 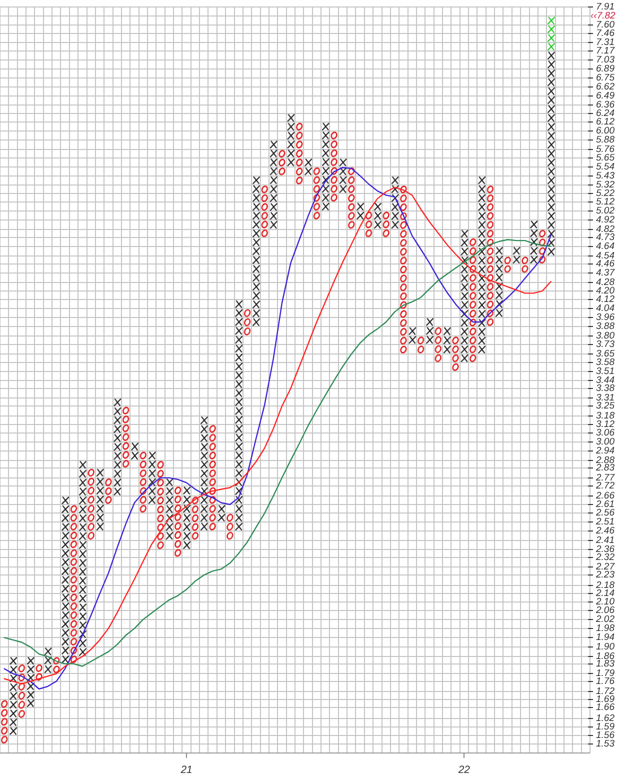 What do you see at coordinates (605, 619) in the screenshot?
I see `y-tick-label: 2.02` at bounding box center [605, 619].